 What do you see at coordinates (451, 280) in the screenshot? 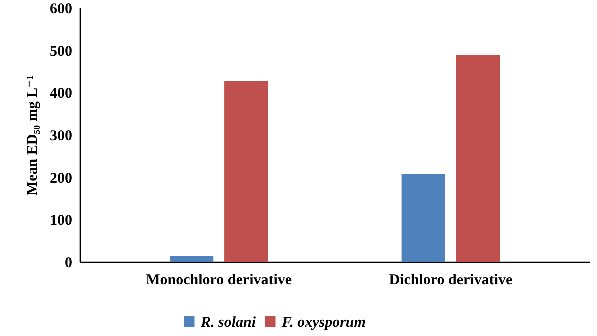
I see `x-tick-label: Dichloro derivative` at bounding box center [451, 280].